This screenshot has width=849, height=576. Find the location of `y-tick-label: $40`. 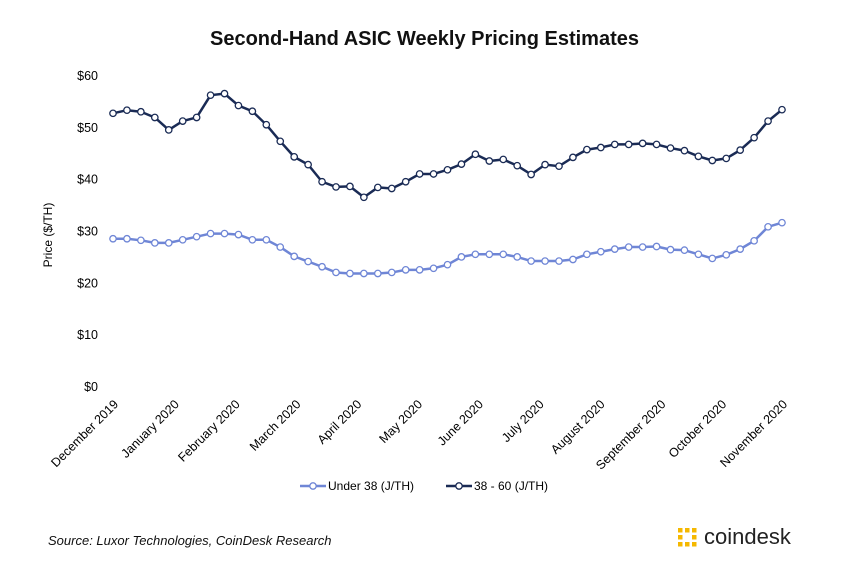

y-tick-label: $40 is located at coordinates (87, 180).